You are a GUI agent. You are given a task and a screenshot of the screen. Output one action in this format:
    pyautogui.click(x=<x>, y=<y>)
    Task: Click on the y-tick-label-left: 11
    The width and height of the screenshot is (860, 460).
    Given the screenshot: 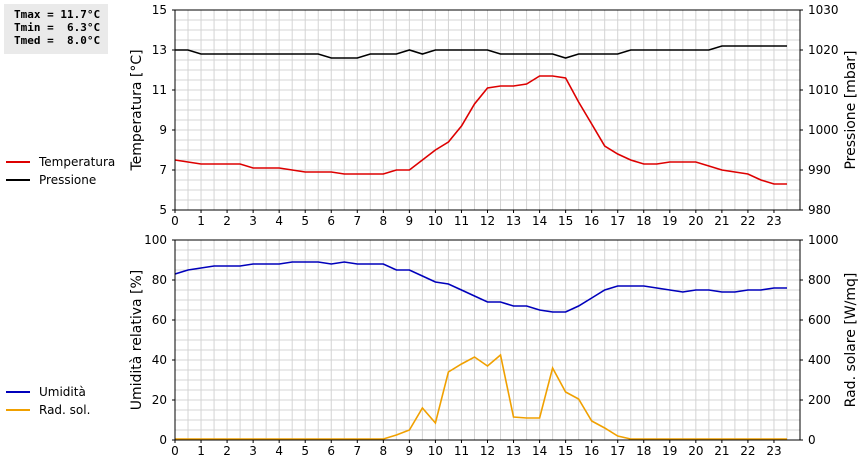 What is the action you would take?
    pyautogui.click(x=159, y=90)
    